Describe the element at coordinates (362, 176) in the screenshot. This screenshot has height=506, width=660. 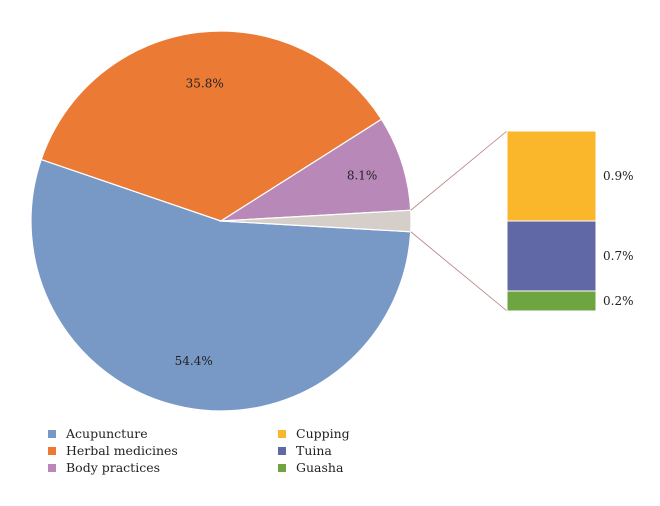
I see `pie-label-body-practices: 8.1%` at that location.